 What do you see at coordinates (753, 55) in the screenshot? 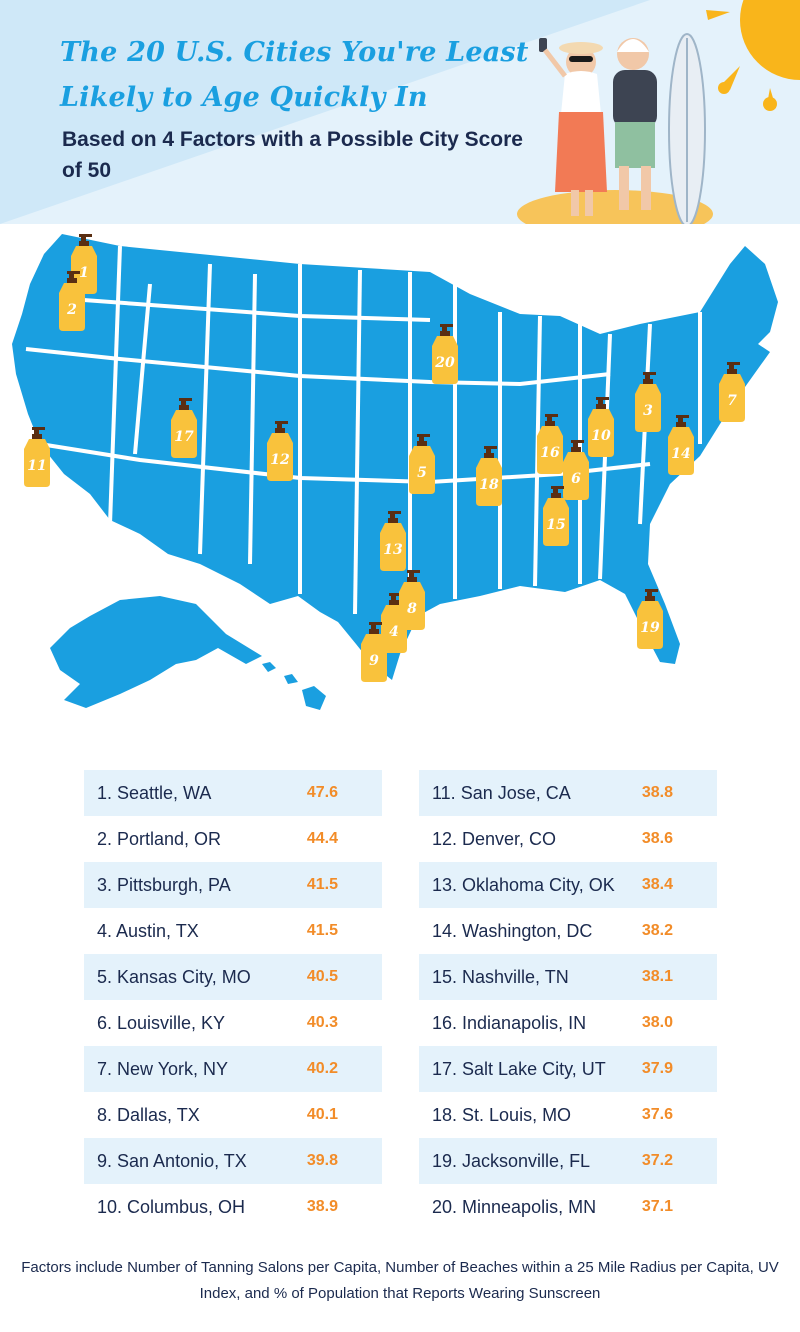
I see `sun-icon` at bounding box center [753, 55].